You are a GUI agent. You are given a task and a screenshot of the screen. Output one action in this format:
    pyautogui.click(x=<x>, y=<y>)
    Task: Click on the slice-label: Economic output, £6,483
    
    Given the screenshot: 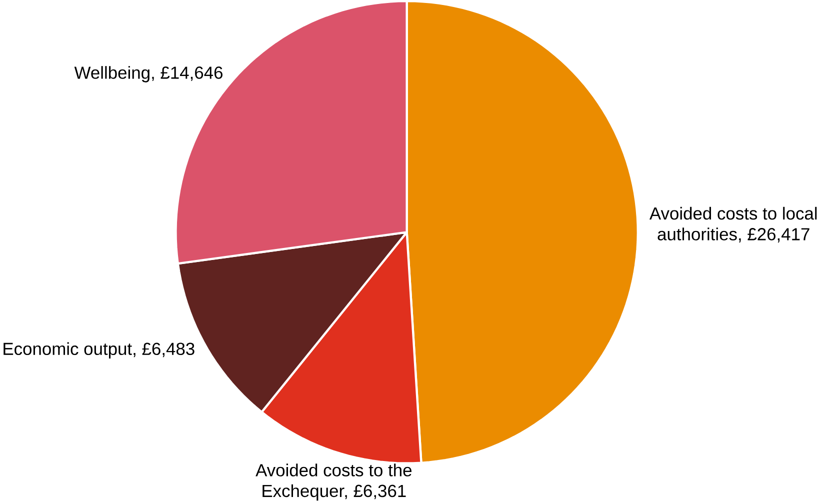 What is the action you would take?
    pyautogui.click(x=99, y=350)
    